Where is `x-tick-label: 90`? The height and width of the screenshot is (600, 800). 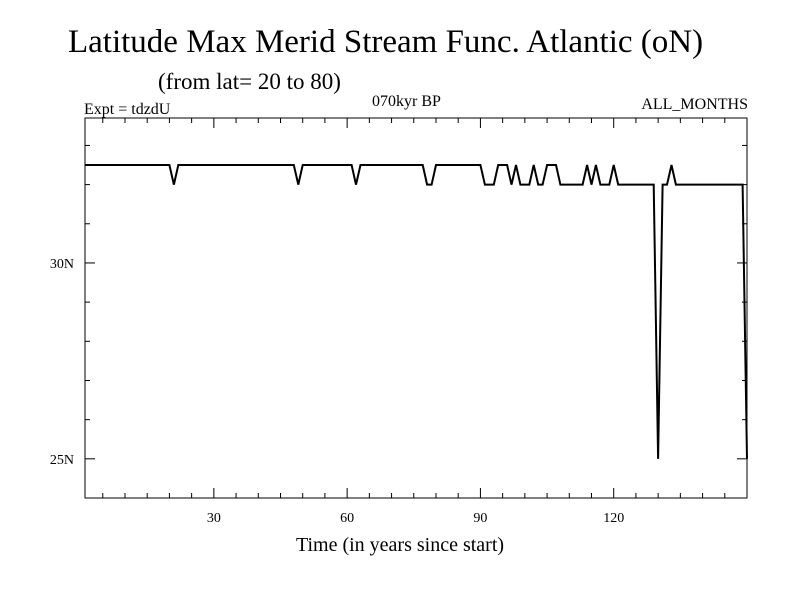
x-tick-label: 90 is located at coordinates (480, 518).